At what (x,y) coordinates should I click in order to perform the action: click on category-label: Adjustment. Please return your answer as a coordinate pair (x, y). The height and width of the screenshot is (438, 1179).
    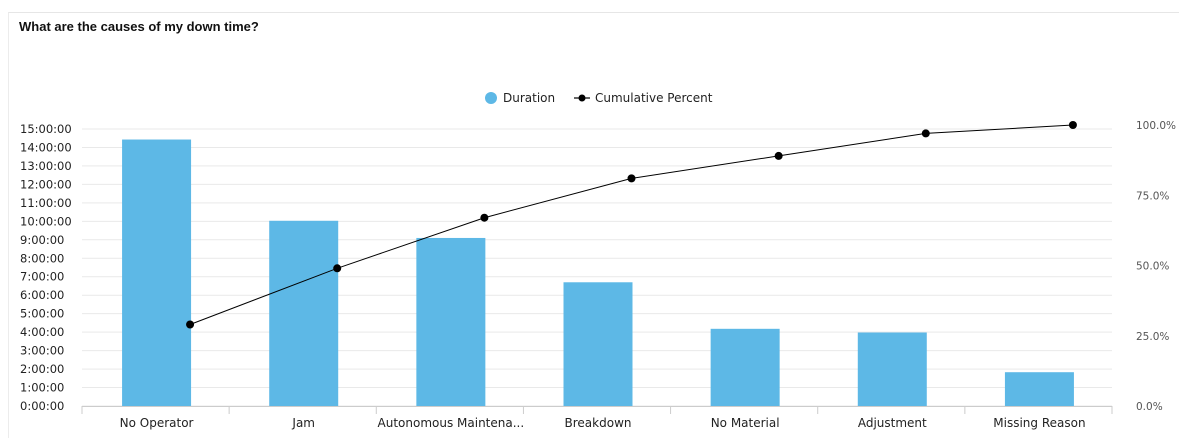
    Looking at the image, I should click on (892, 423).